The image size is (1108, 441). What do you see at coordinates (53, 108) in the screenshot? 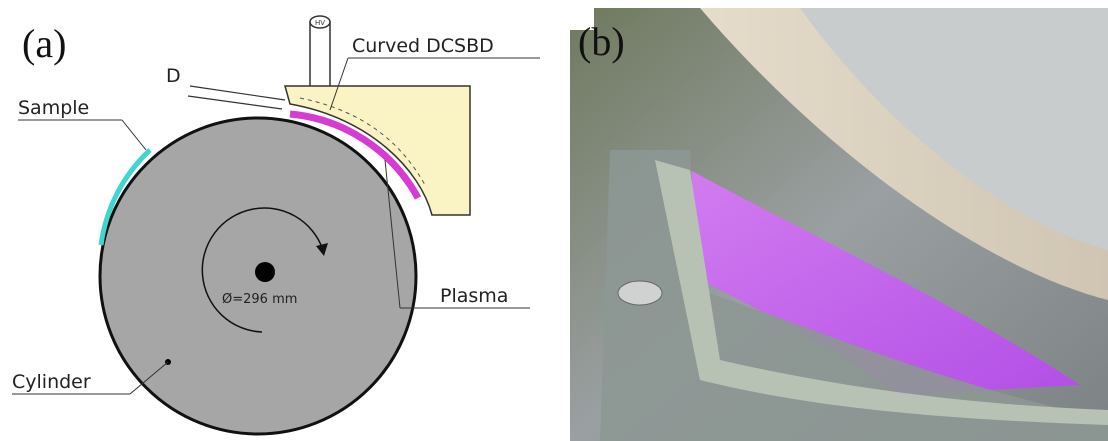
I see `sample-label: Sample` at bounding box center [53, 108].